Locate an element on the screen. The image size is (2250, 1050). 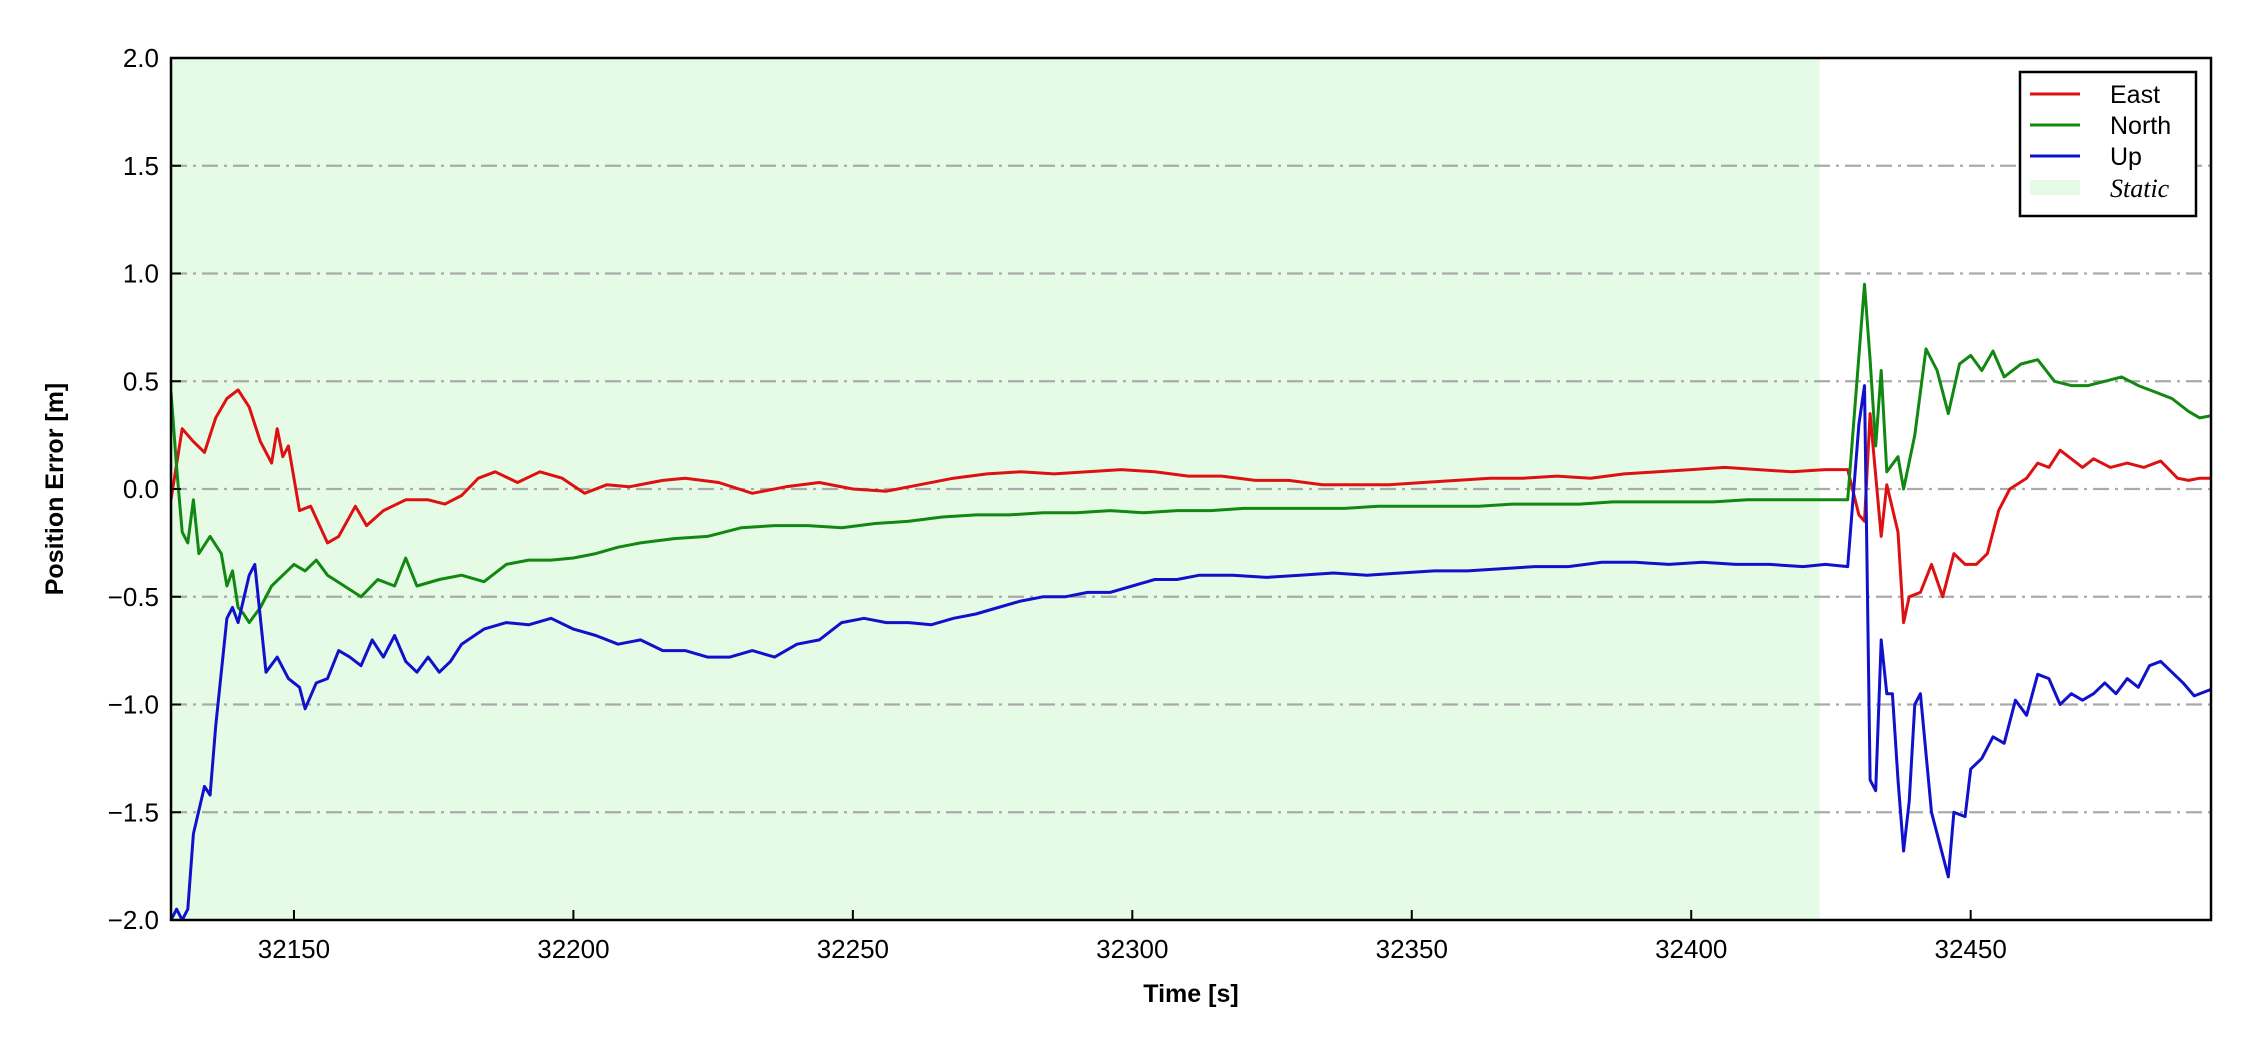
legend-label-east: East is located at coordinates (2135, 95).